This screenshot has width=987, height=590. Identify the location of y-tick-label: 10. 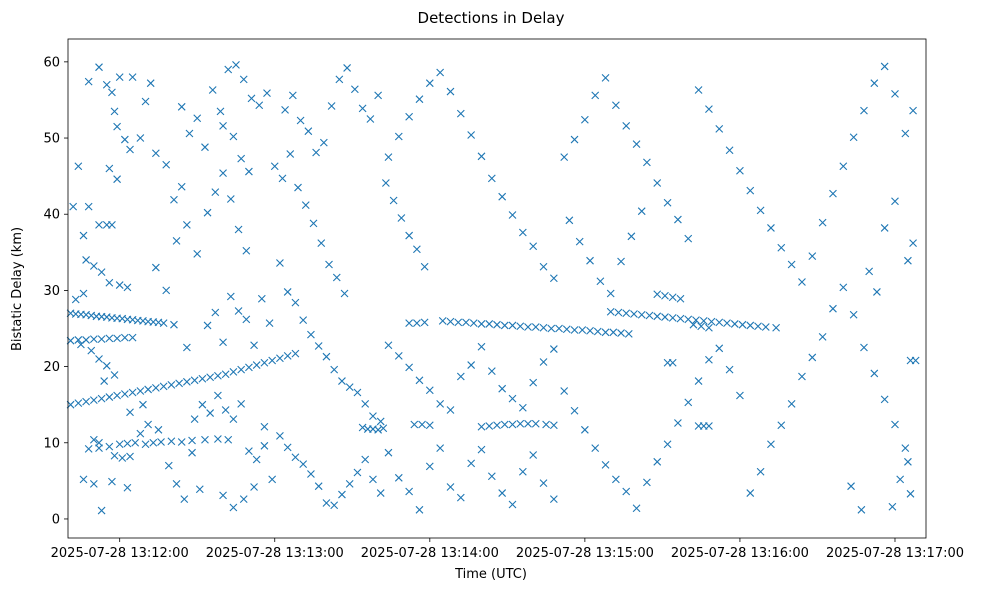
(51, 443).